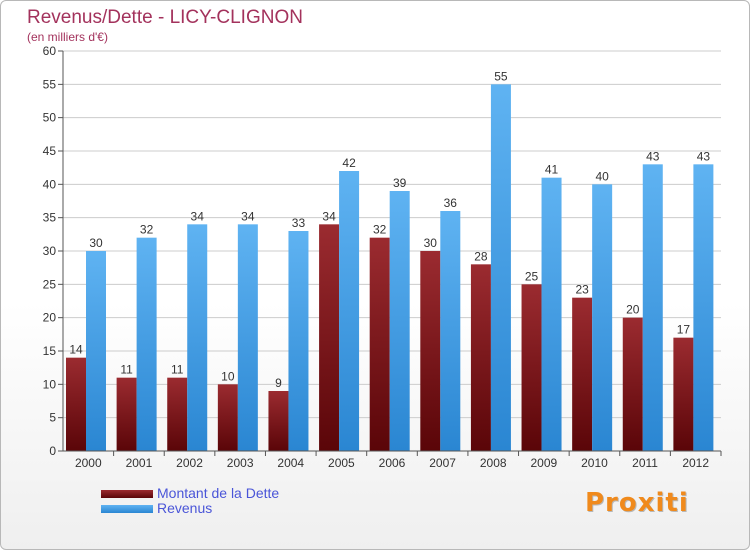  Describe the element at coordinates (197, 337) in the screenshot. I see `bar-revenue-2002` at that location.